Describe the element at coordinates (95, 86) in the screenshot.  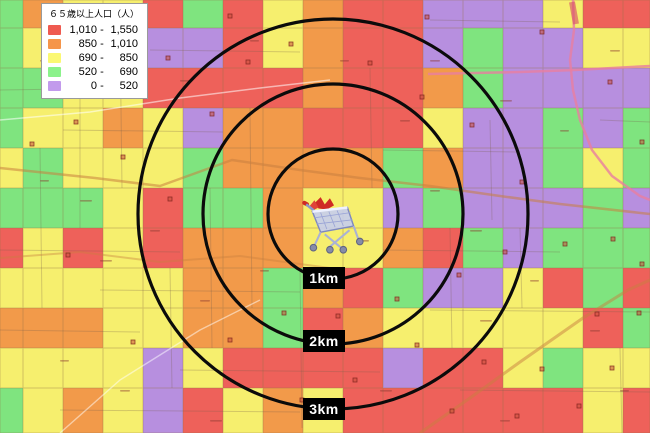
I see `legend-item: 0- 520` at that location.